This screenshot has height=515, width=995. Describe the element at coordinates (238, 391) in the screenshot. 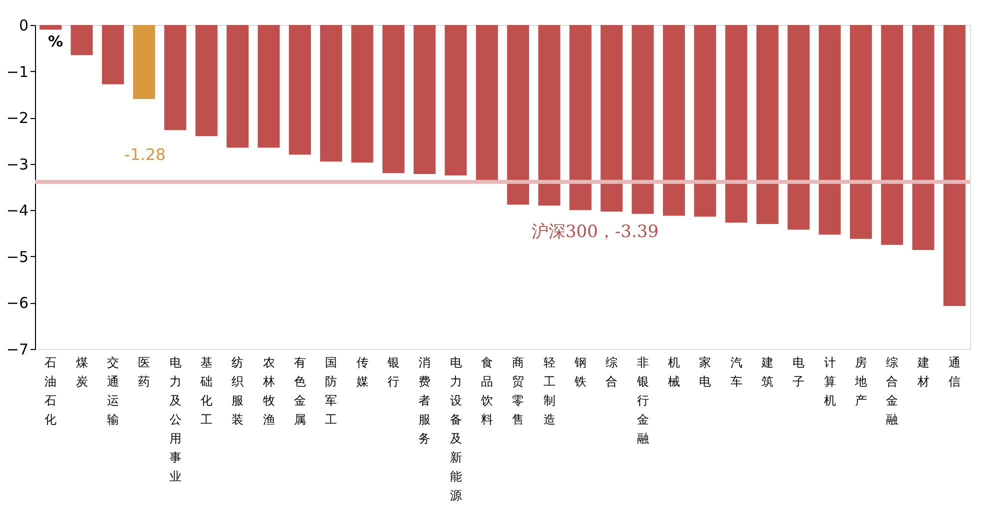

I see `x-tick-label: 纺织服装` at that location.